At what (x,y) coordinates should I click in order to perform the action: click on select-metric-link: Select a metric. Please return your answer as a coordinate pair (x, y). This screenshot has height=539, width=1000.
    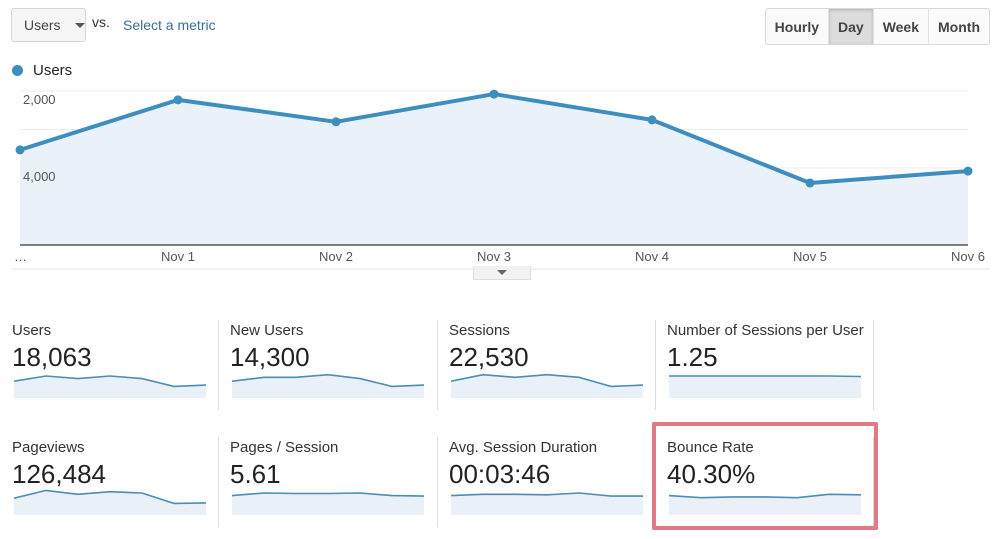
    Looking at the image, I should click on (169, 25).